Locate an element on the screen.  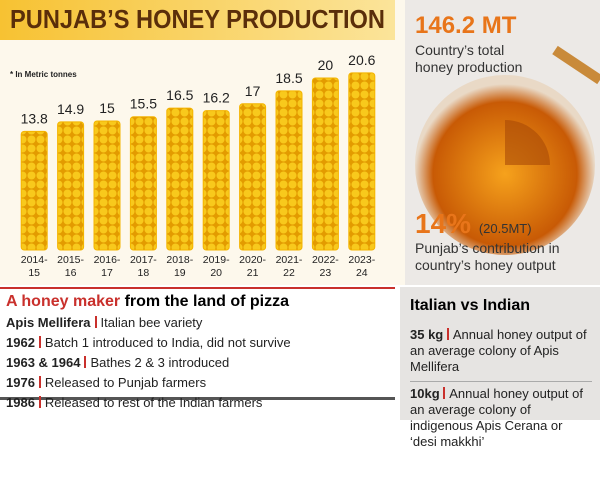
row-text: Italian bee variety is located at coordinates (151, 322).